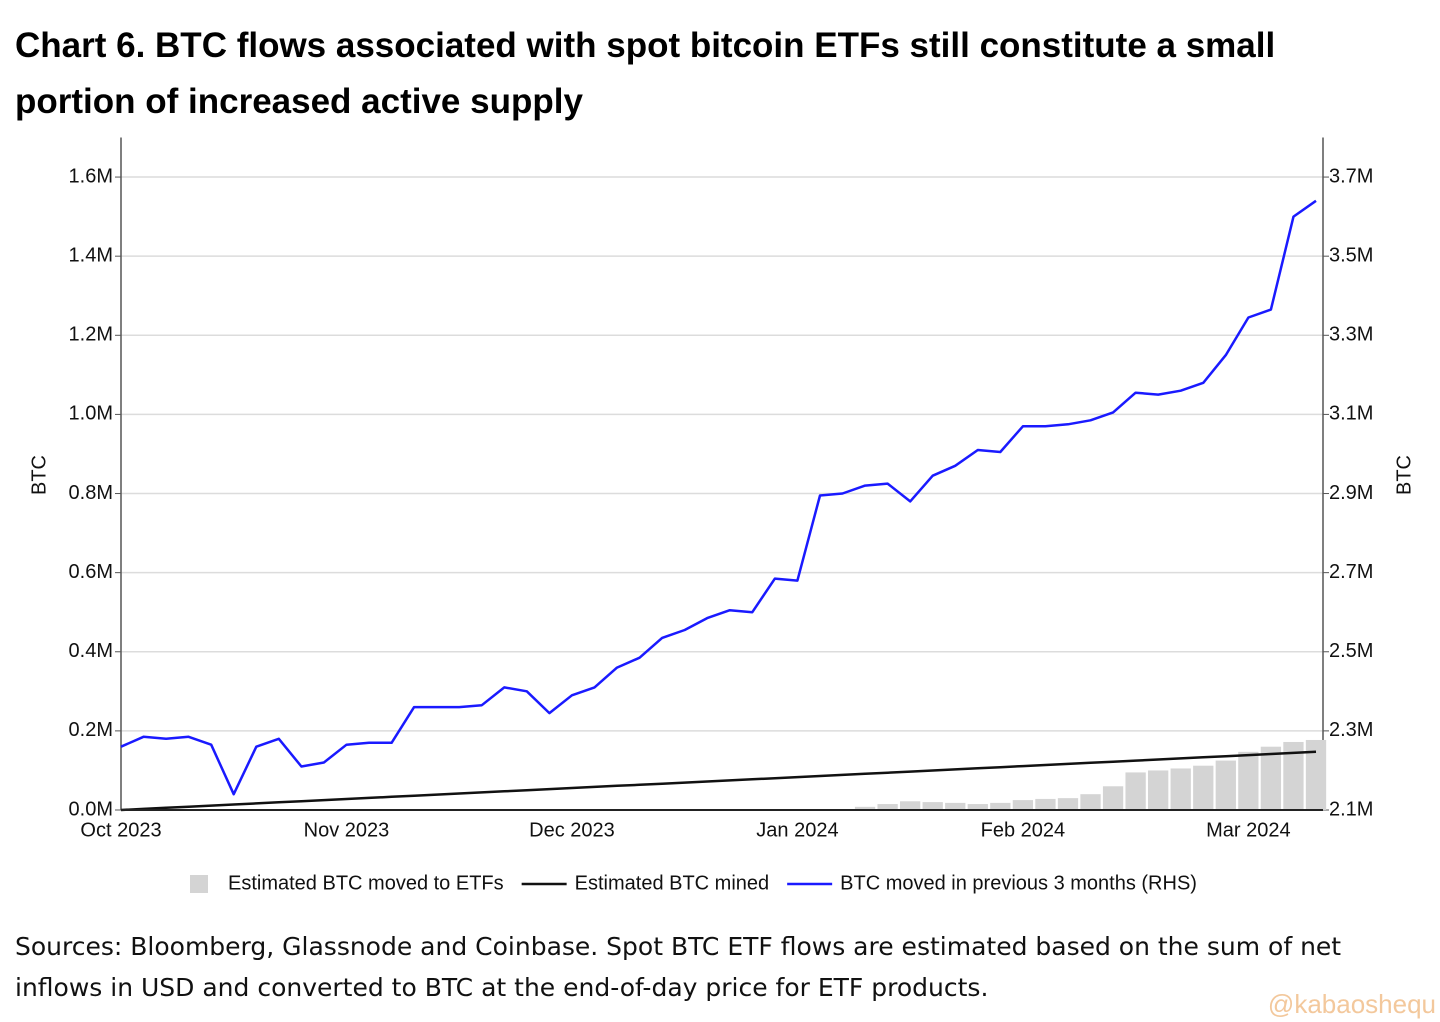  I want to click on y-tick-label: 1.4M, so click(91, 255).